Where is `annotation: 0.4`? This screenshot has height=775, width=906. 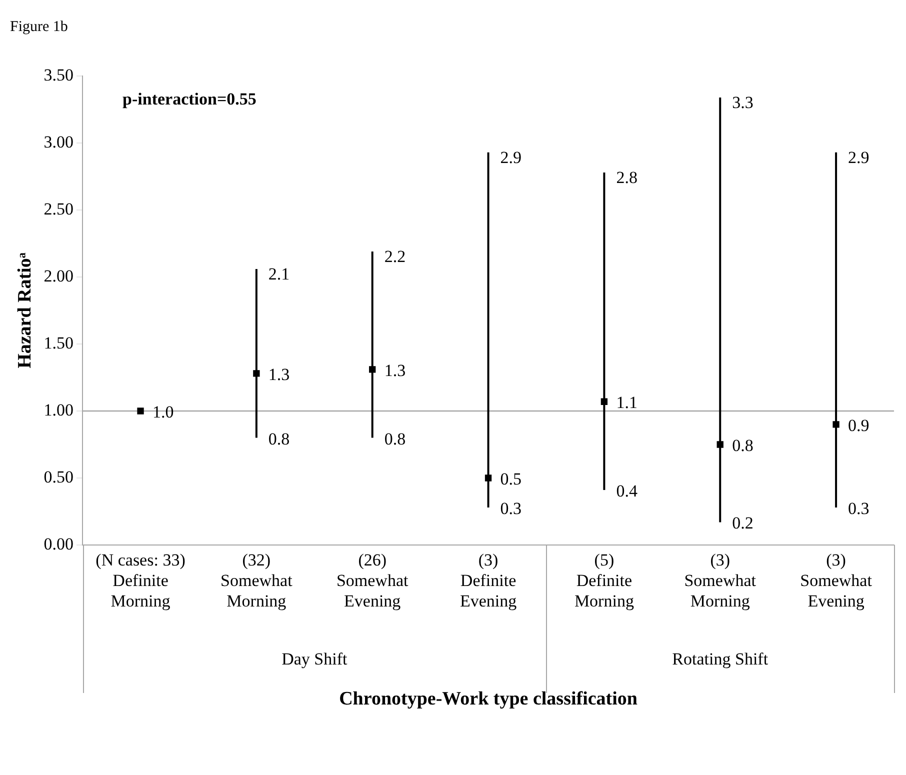
annotation: 0.4 is located at coordinates (627, 491).